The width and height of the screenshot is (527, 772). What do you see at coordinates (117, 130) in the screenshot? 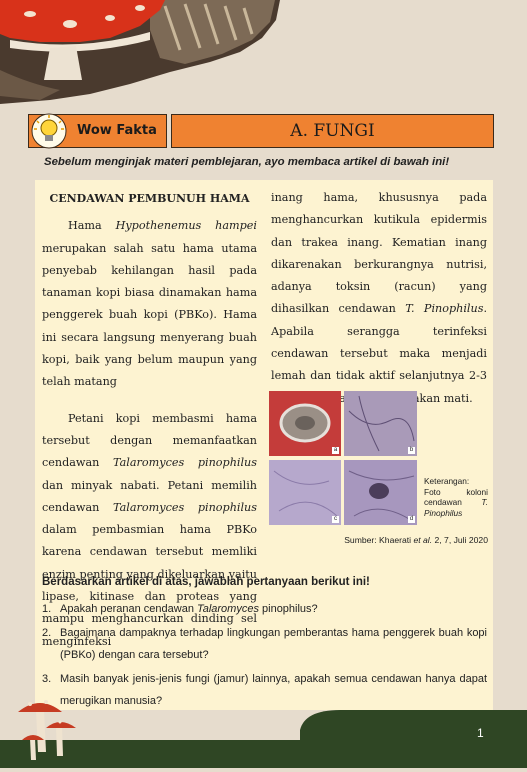
I see `badge-label: Wow Fakta` at bounding box center [117, 130].